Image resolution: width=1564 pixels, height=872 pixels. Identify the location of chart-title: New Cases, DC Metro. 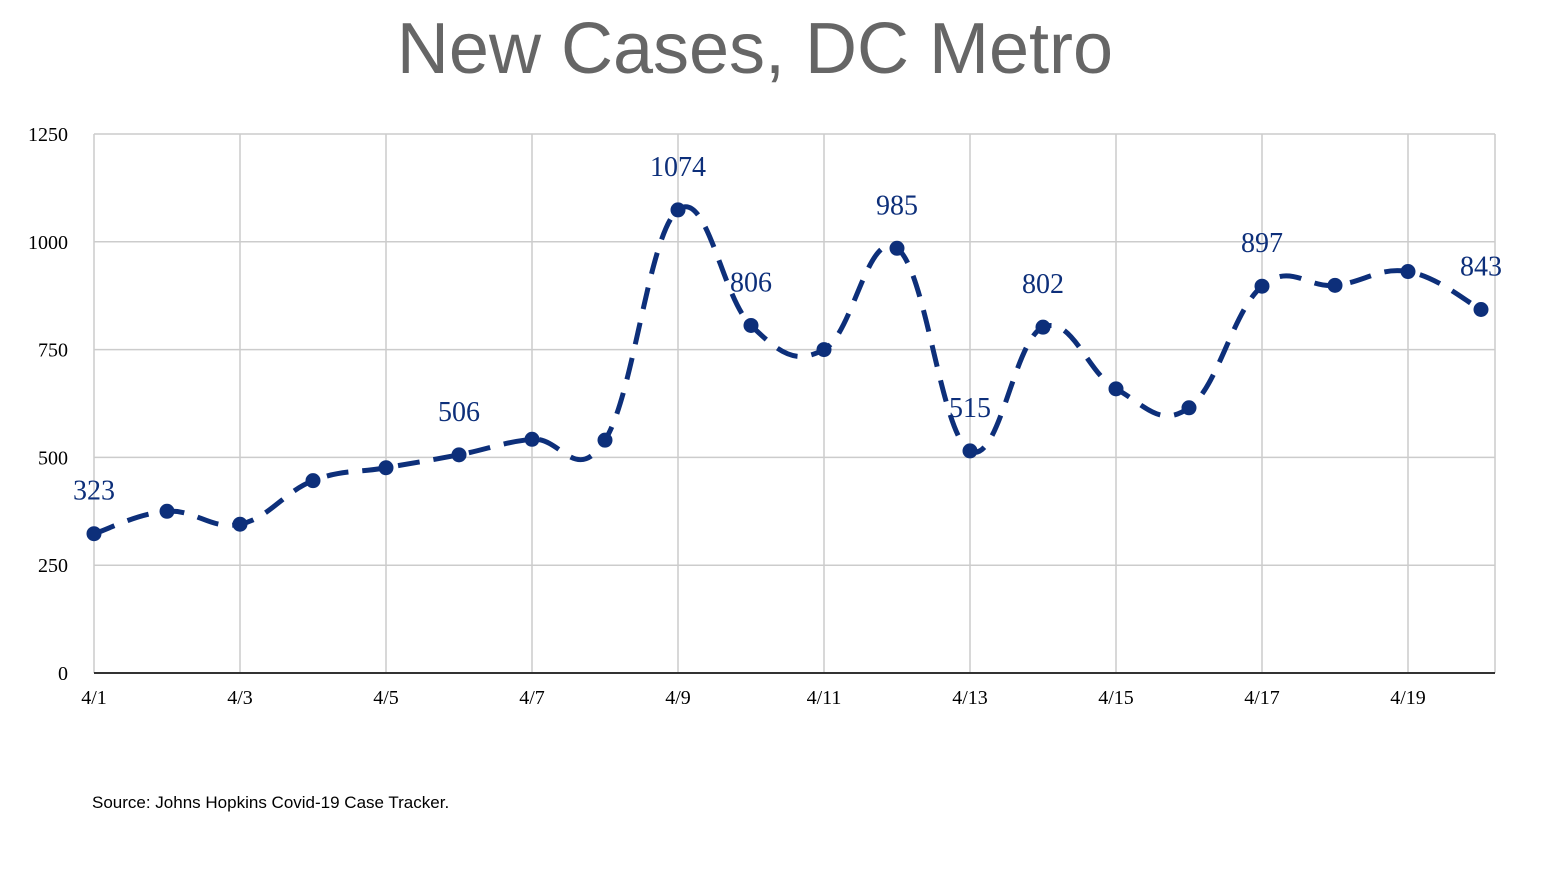
(755, 49).